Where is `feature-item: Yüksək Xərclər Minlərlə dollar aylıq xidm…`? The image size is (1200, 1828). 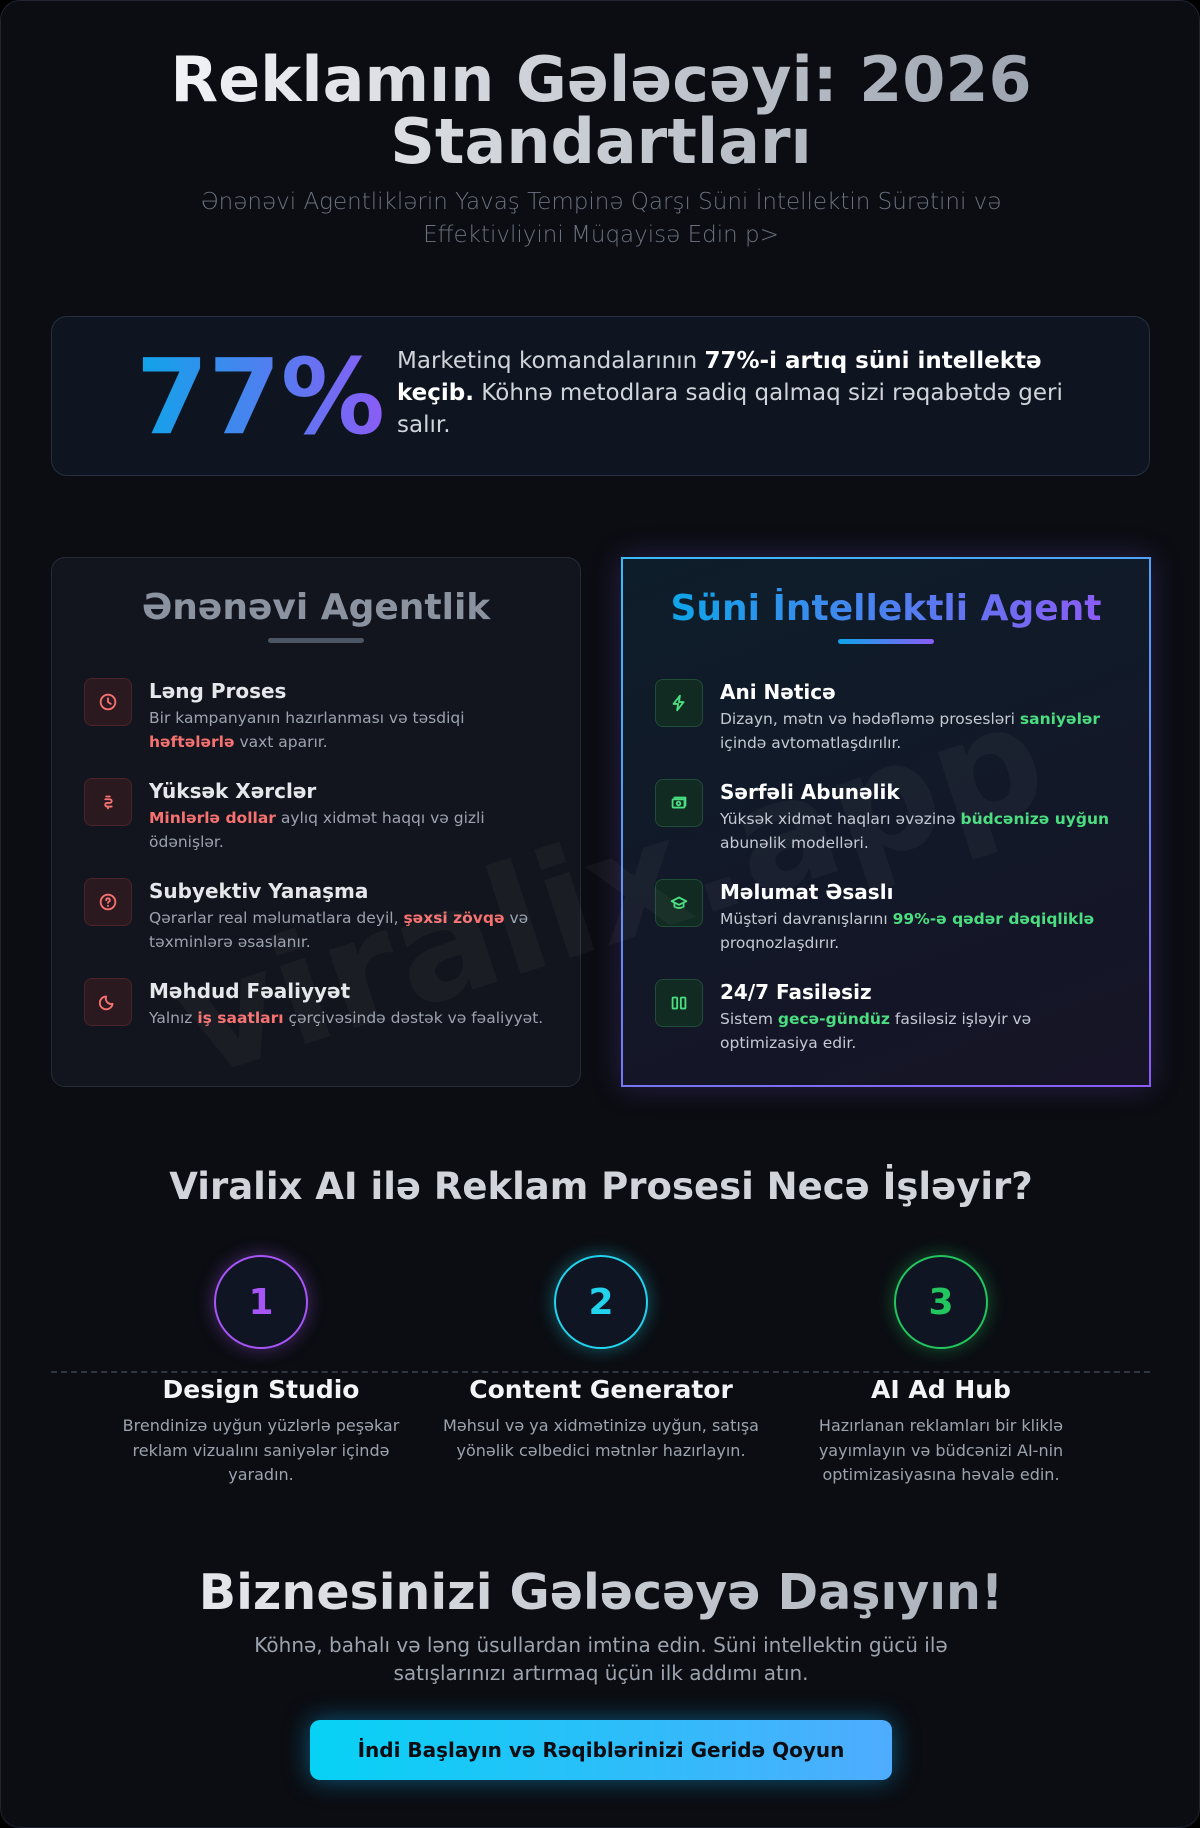
feature-item: Yüksək Xərclər Minlərlə dollar aylıq xidm… is located at coordinates (319, 823).